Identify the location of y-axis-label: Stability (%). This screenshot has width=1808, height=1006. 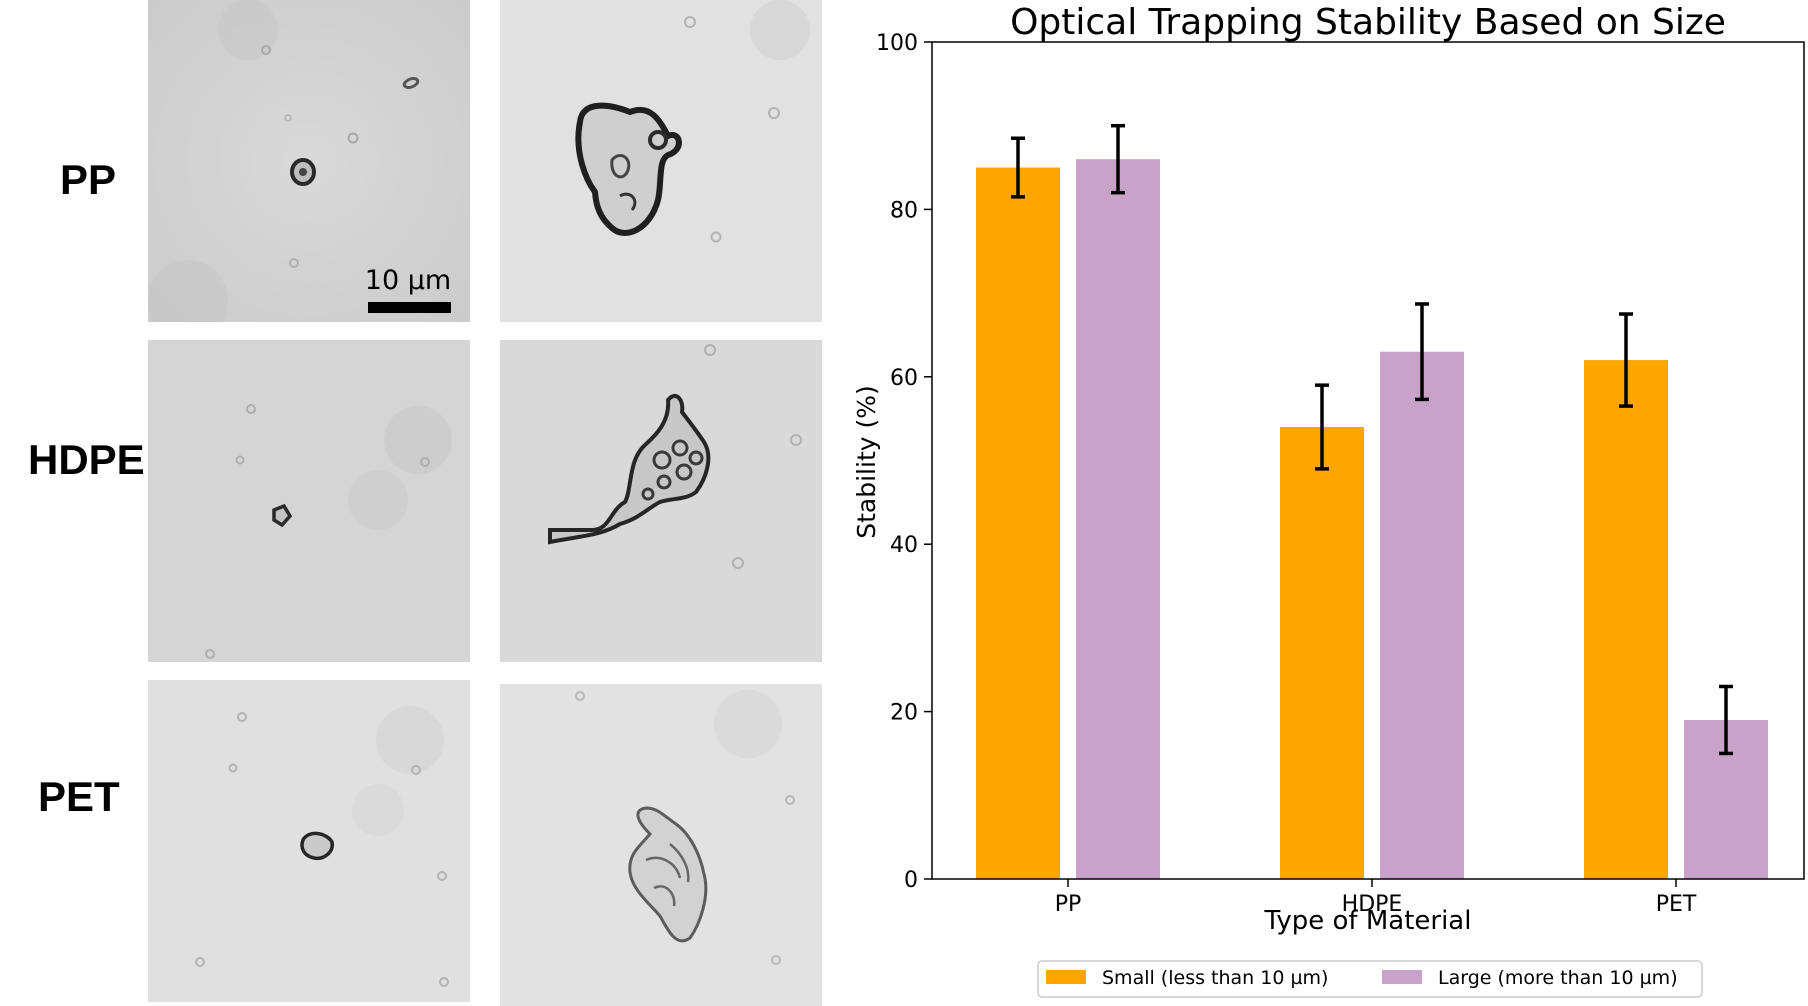
(866, 462).